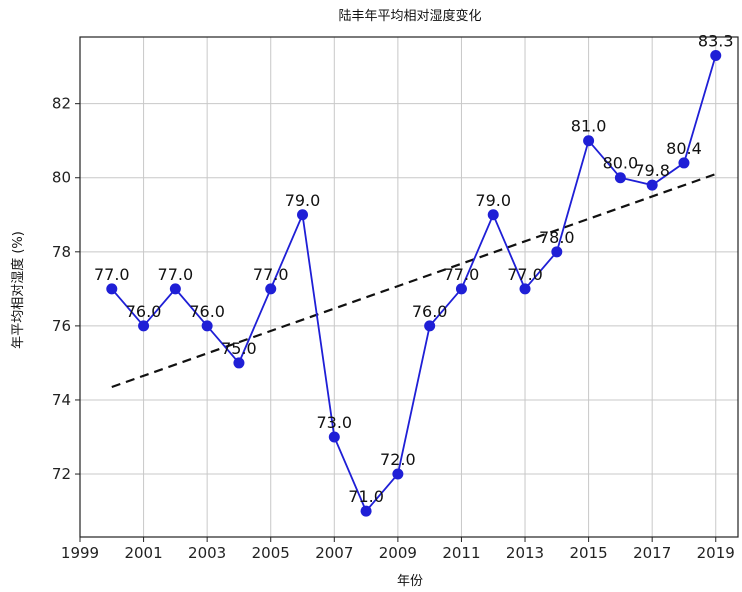 The image size is (742, 592). Describe the element at coordinates (61, 104) in the screenshot. I see `y-tick-label: 82` at that location.